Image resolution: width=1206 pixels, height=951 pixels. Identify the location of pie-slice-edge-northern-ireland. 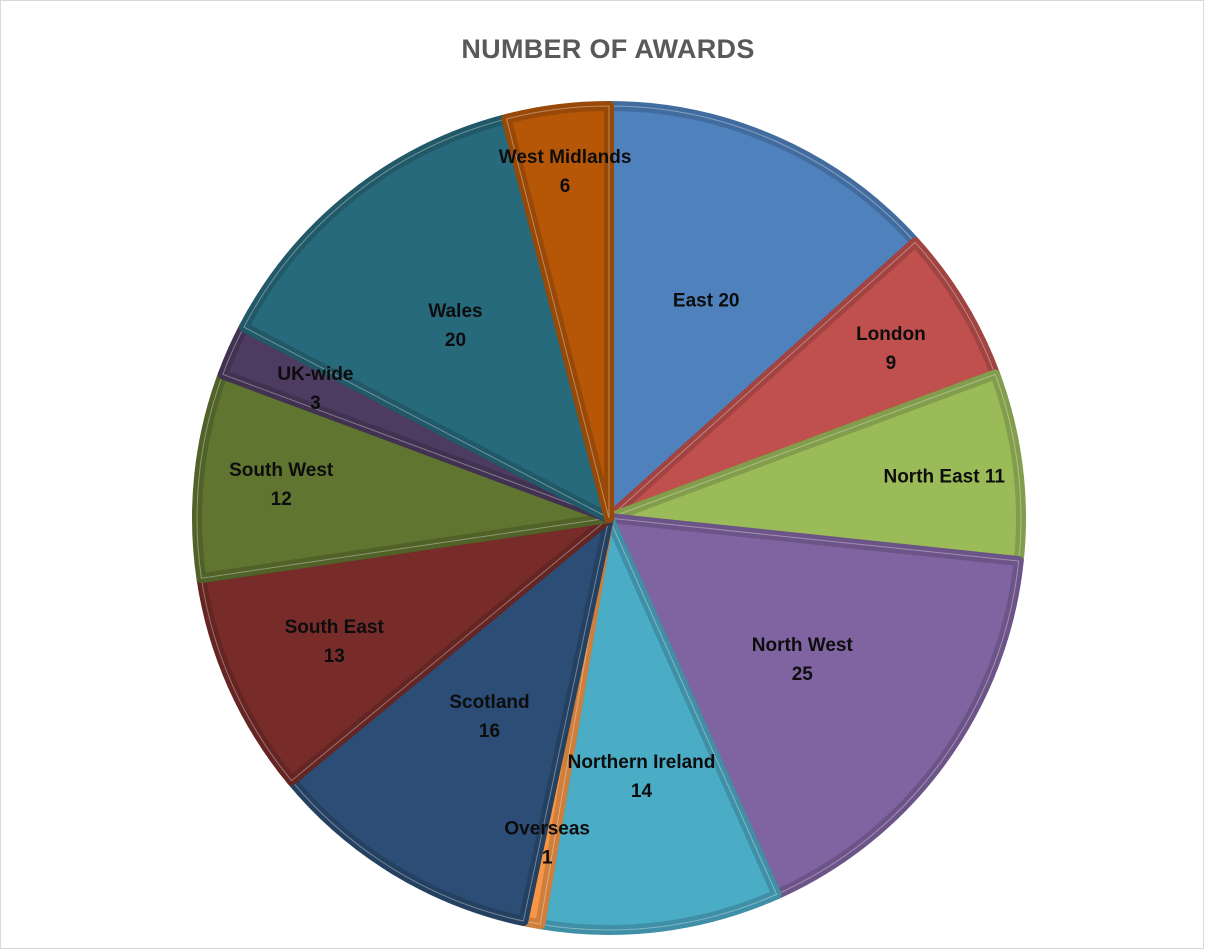
(658, 723).